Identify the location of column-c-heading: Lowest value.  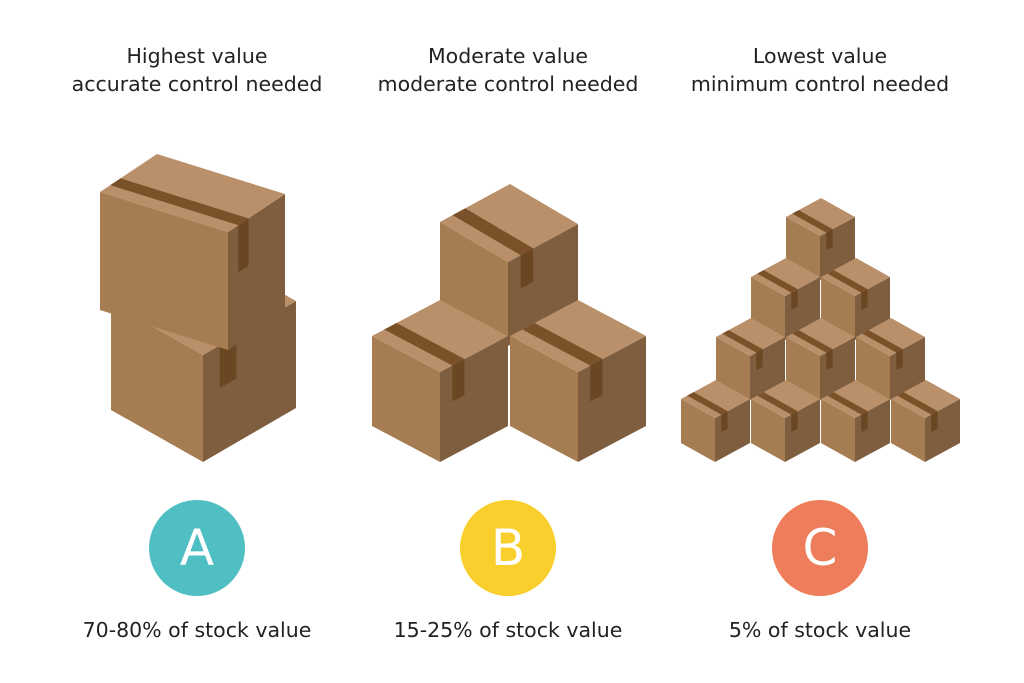
(820, 56).